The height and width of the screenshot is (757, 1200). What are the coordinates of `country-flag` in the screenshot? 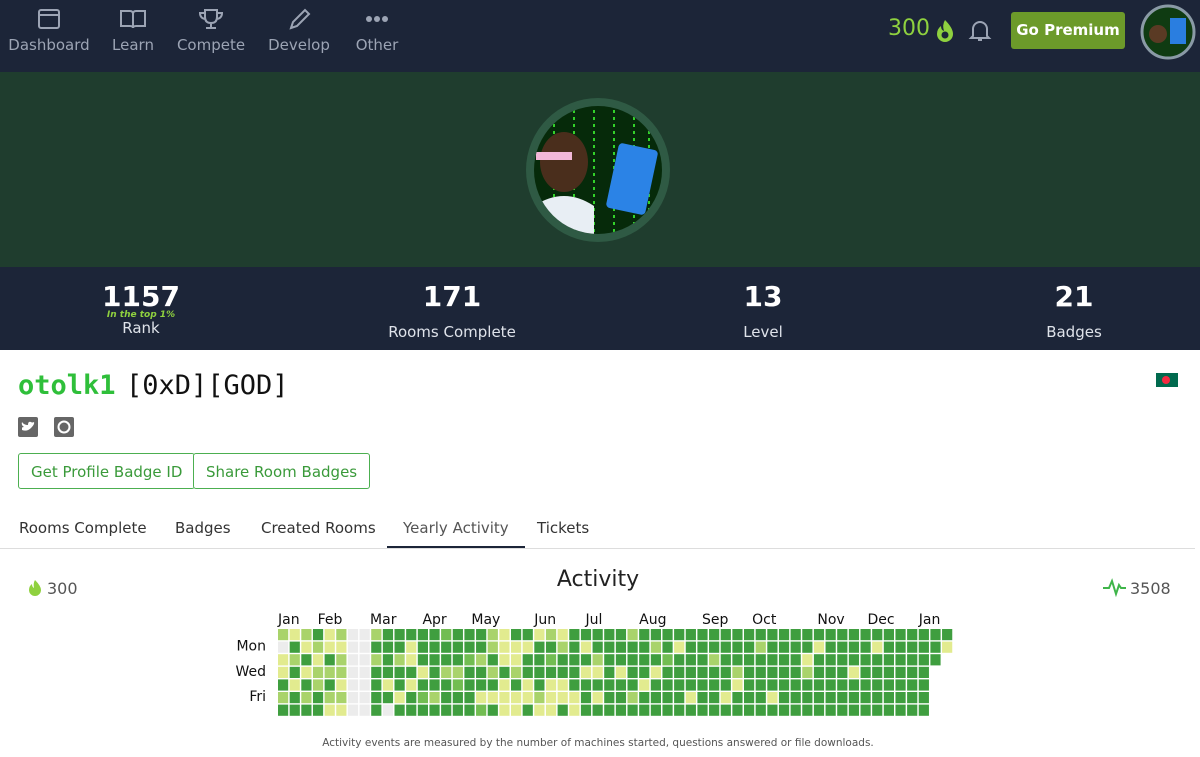 It's located at (1167, 380).